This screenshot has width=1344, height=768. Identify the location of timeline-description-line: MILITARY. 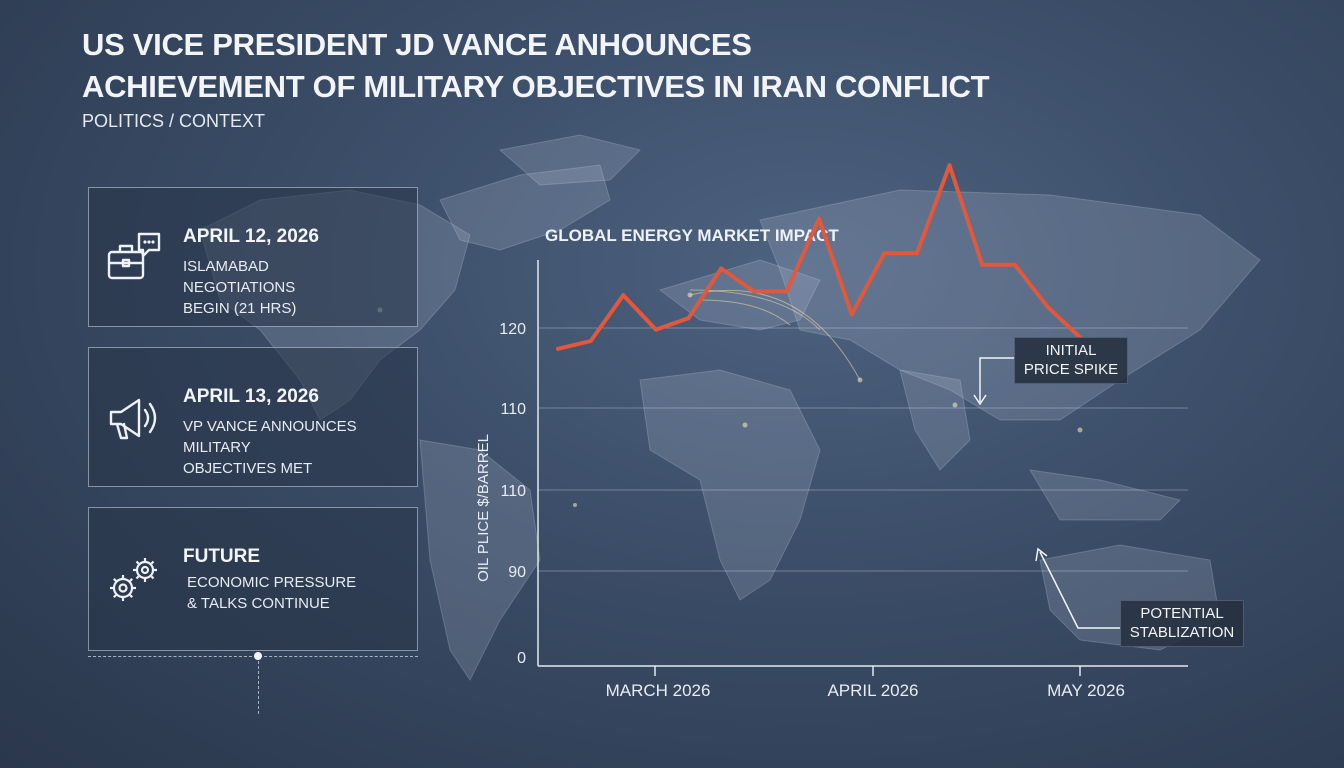
(217, 447).